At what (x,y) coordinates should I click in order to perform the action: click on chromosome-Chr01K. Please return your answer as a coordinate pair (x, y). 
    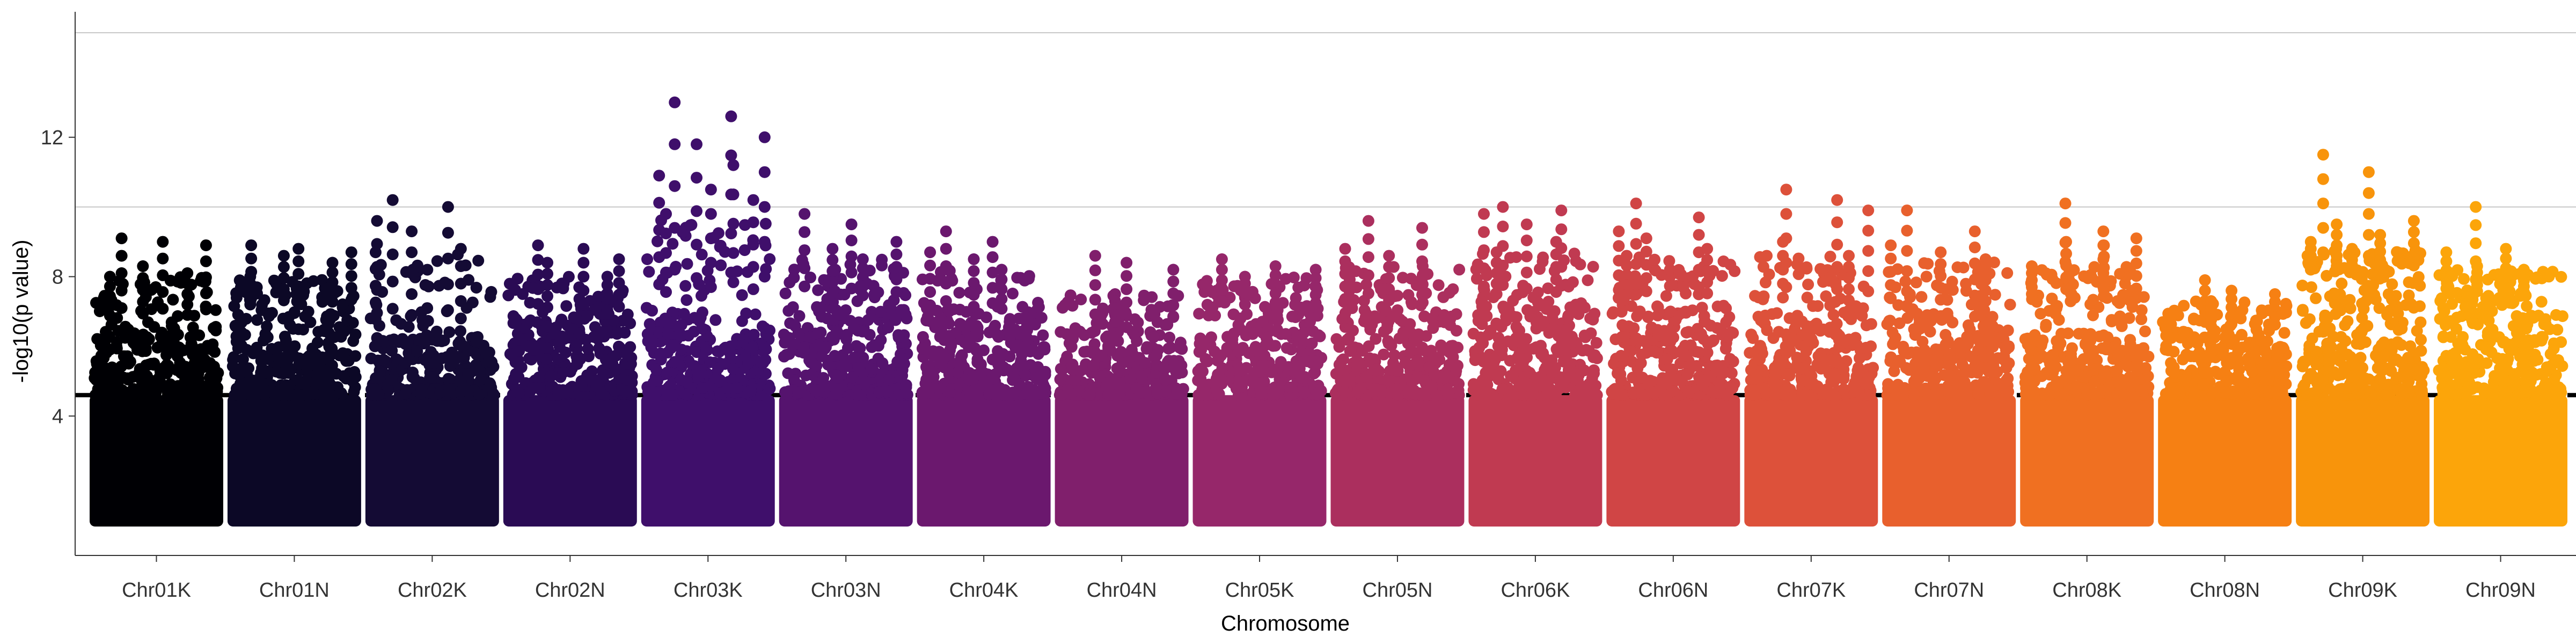
    Looking at the image, I should click on (156, 379).